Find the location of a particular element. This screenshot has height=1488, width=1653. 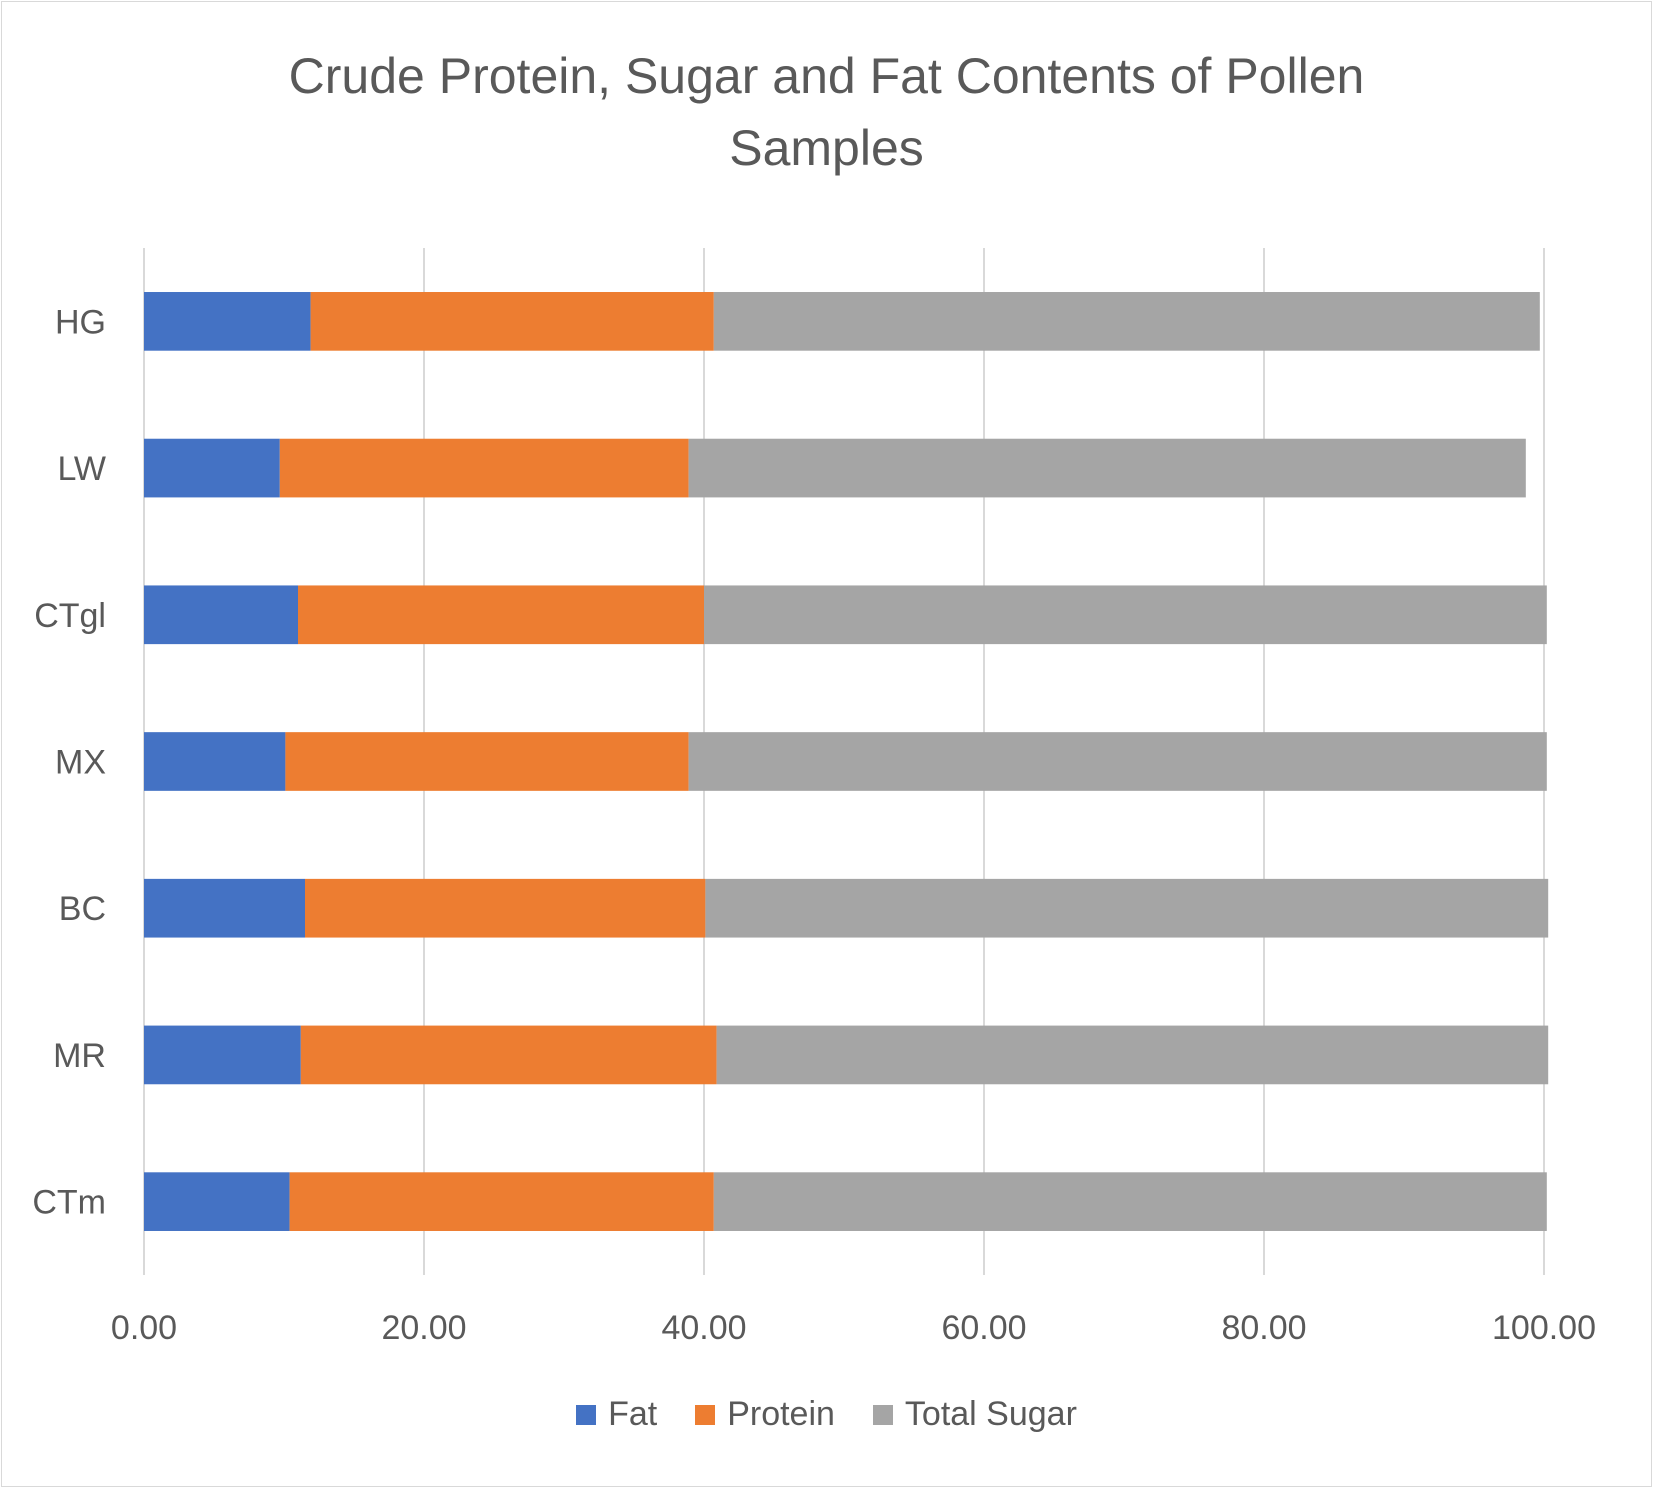

legend: Fat Protein Total Sugar is located at coordinates (826, 1414).